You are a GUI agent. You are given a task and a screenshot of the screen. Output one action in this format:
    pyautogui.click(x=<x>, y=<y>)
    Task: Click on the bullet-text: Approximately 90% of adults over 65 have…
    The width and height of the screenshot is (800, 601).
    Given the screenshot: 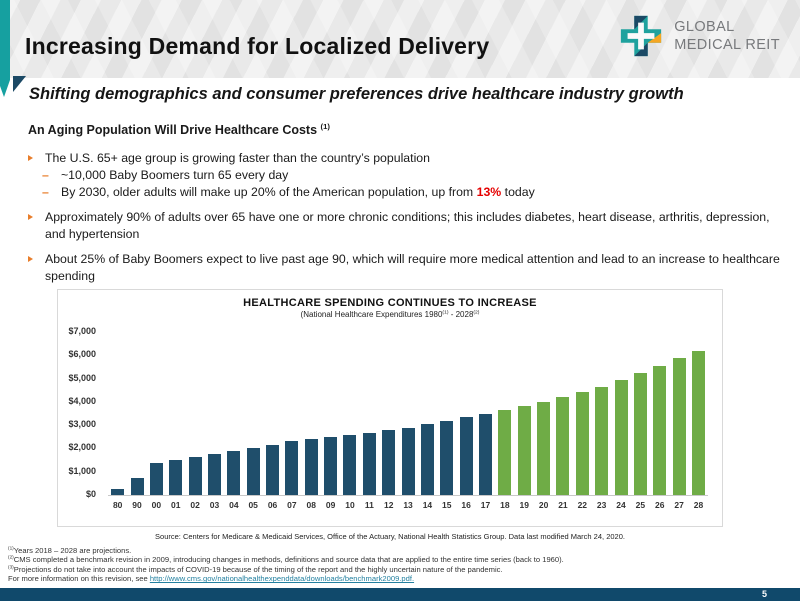 What is the action you would take?
    pyautogui.click(x=407, y=225)
    